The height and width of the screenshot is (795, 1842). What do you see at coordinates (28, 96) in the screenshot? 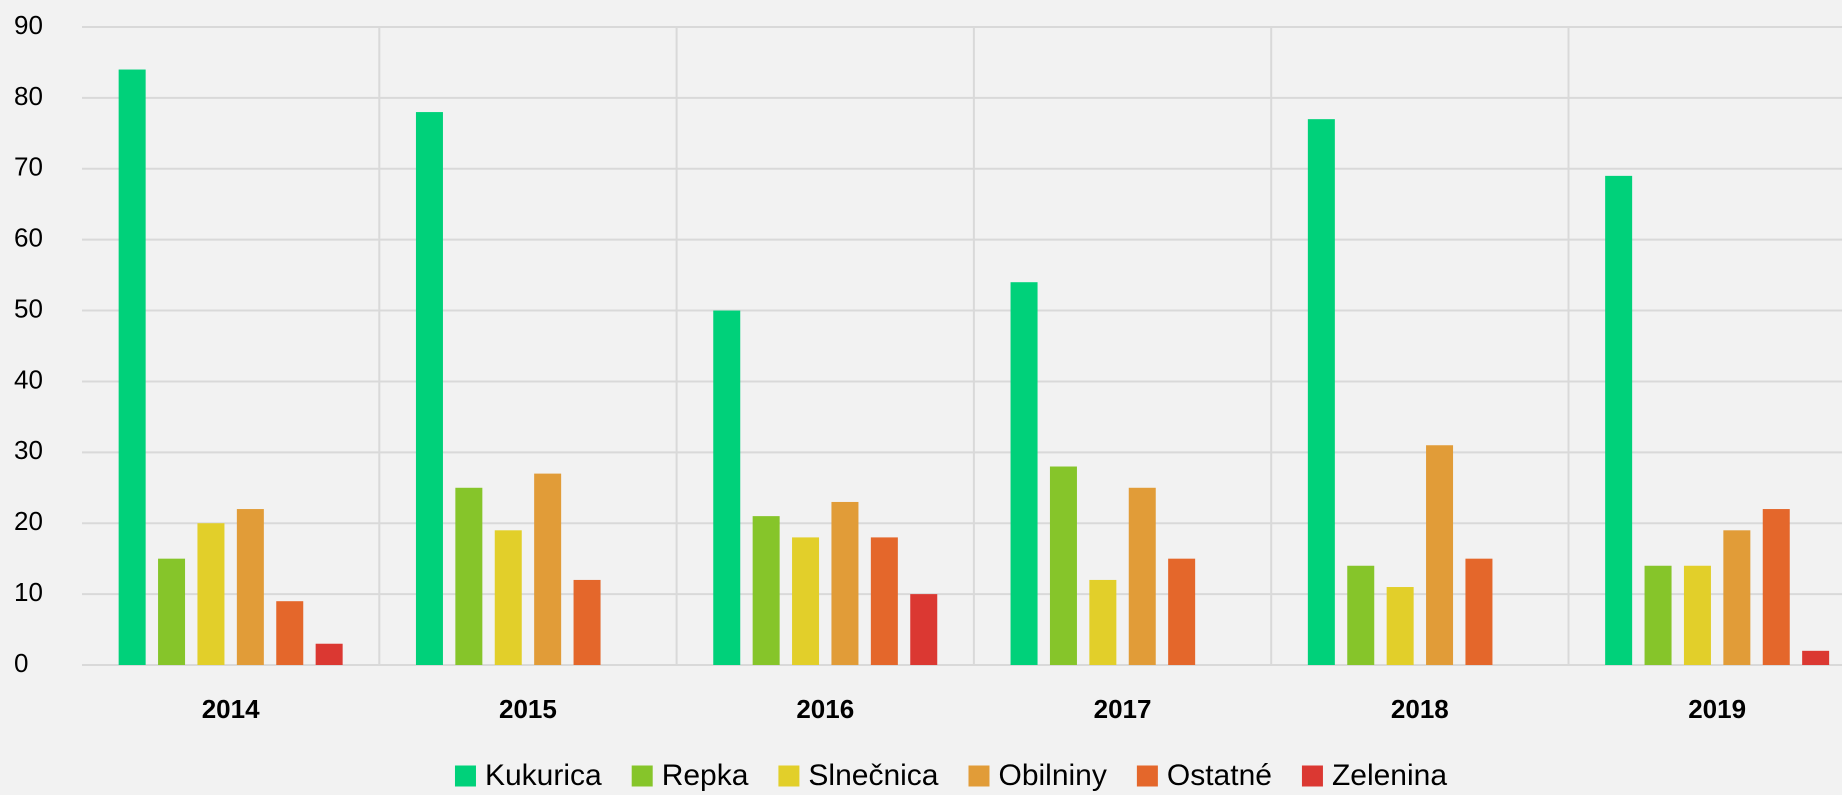
I see `y-tick-label: 80` at bounding box center [28, 96].